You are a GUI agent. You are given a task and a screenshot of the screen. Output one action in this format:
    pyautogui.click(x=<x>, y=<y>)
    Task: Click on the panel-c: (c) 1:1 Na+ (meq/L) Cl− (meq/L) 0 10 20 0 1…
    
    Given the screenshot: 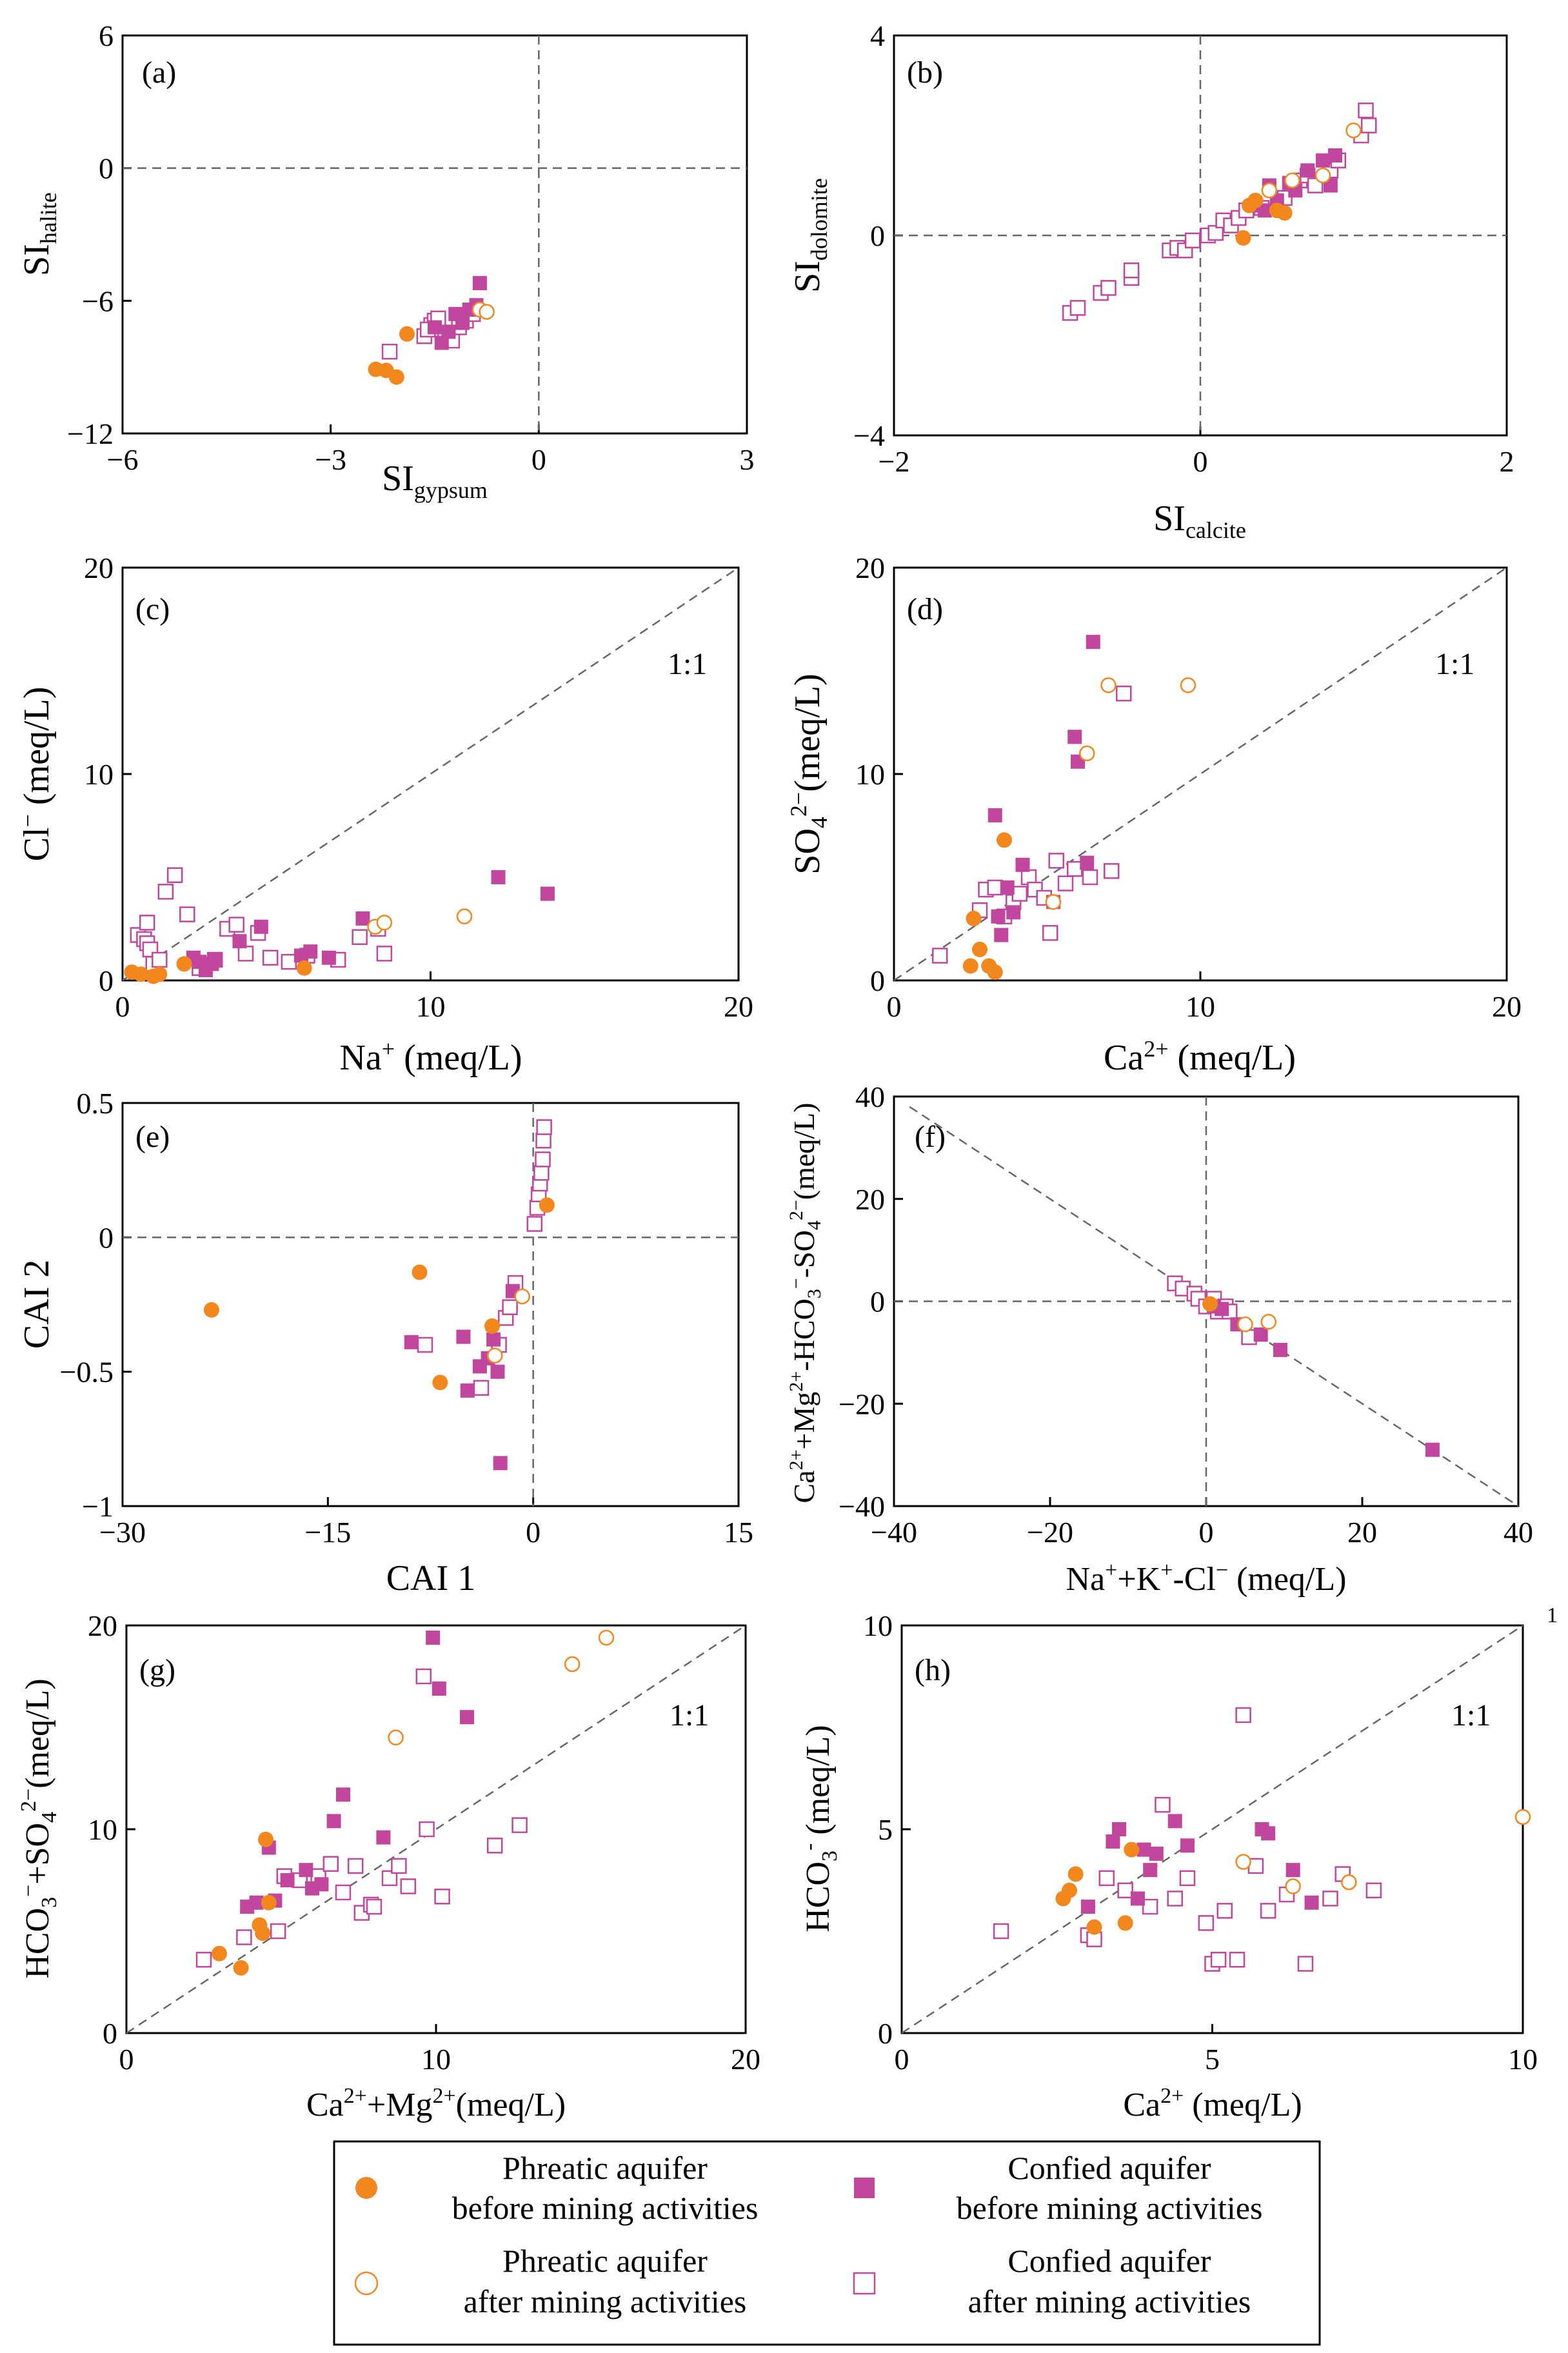 What is the action you would take?
    pyautogui.click(x=384, y=814)
    